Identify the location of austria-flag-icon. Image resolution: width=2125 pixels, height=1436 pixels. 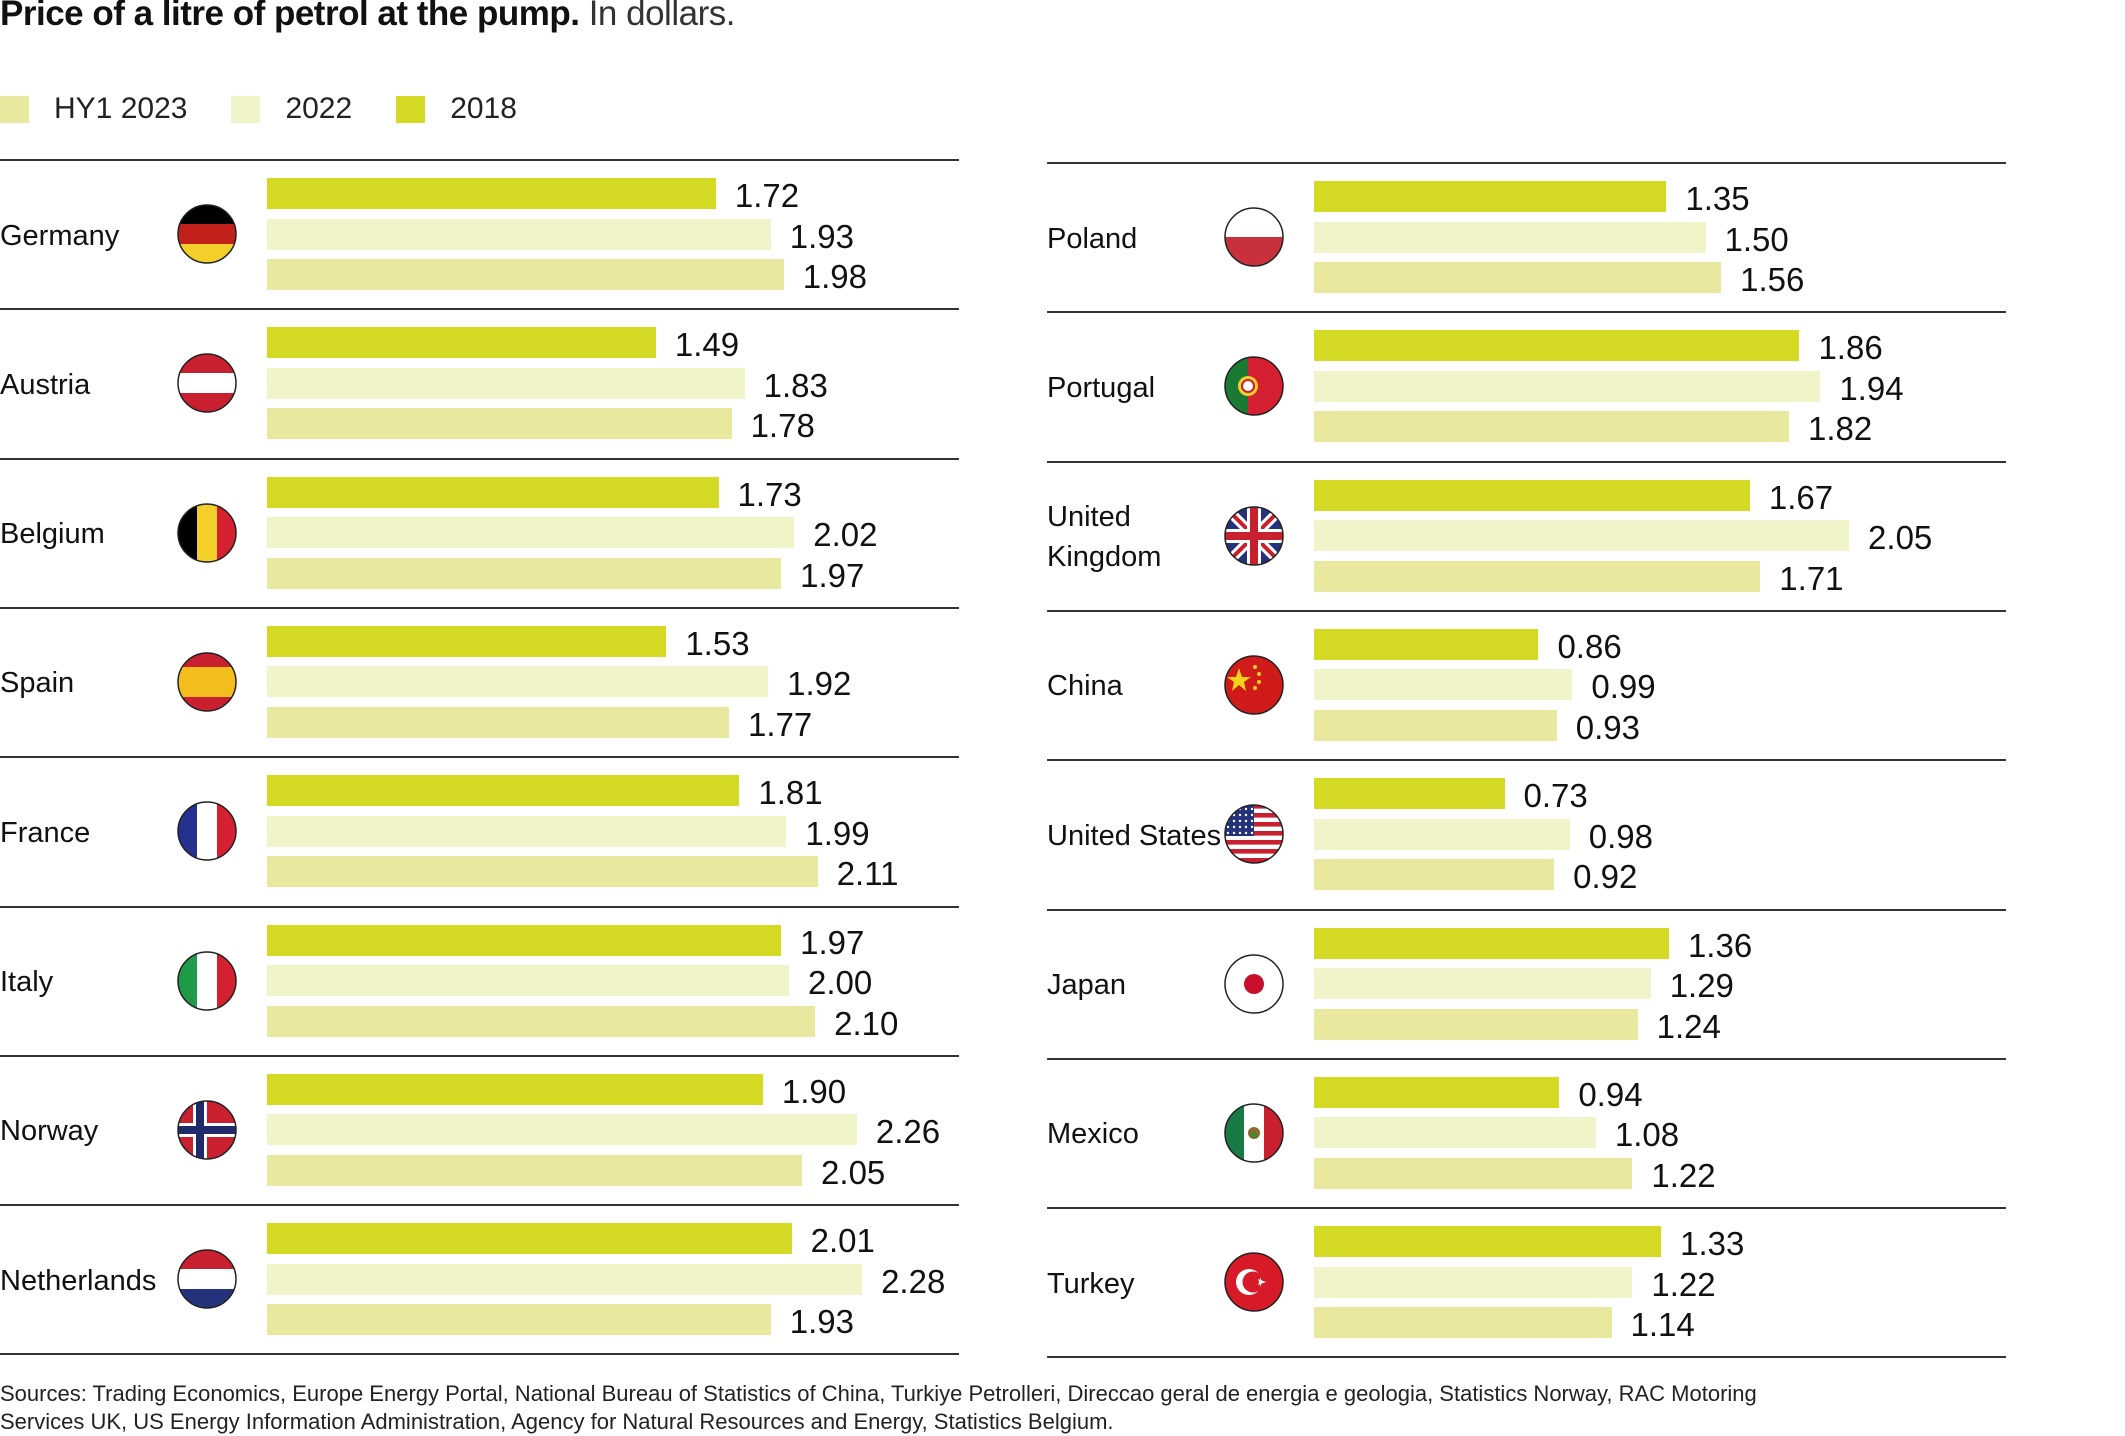
(207, 383).